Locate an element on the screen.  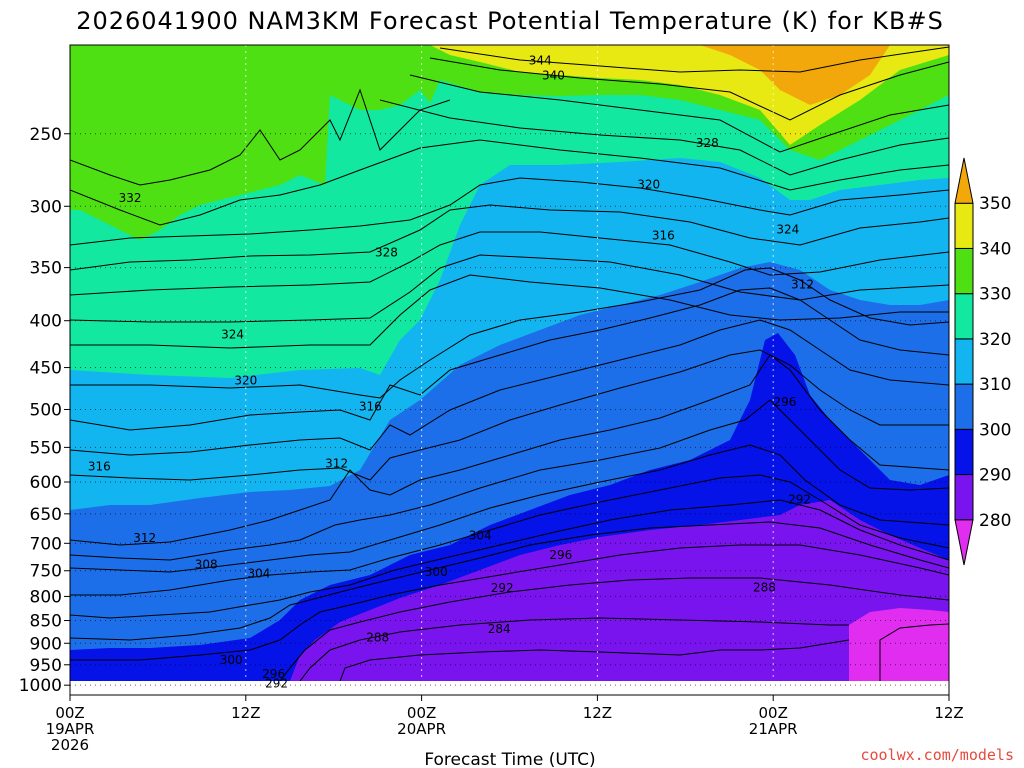
colorbar: 280 290 300 310 320 330 340 350 is located at coordinates (982, 361).